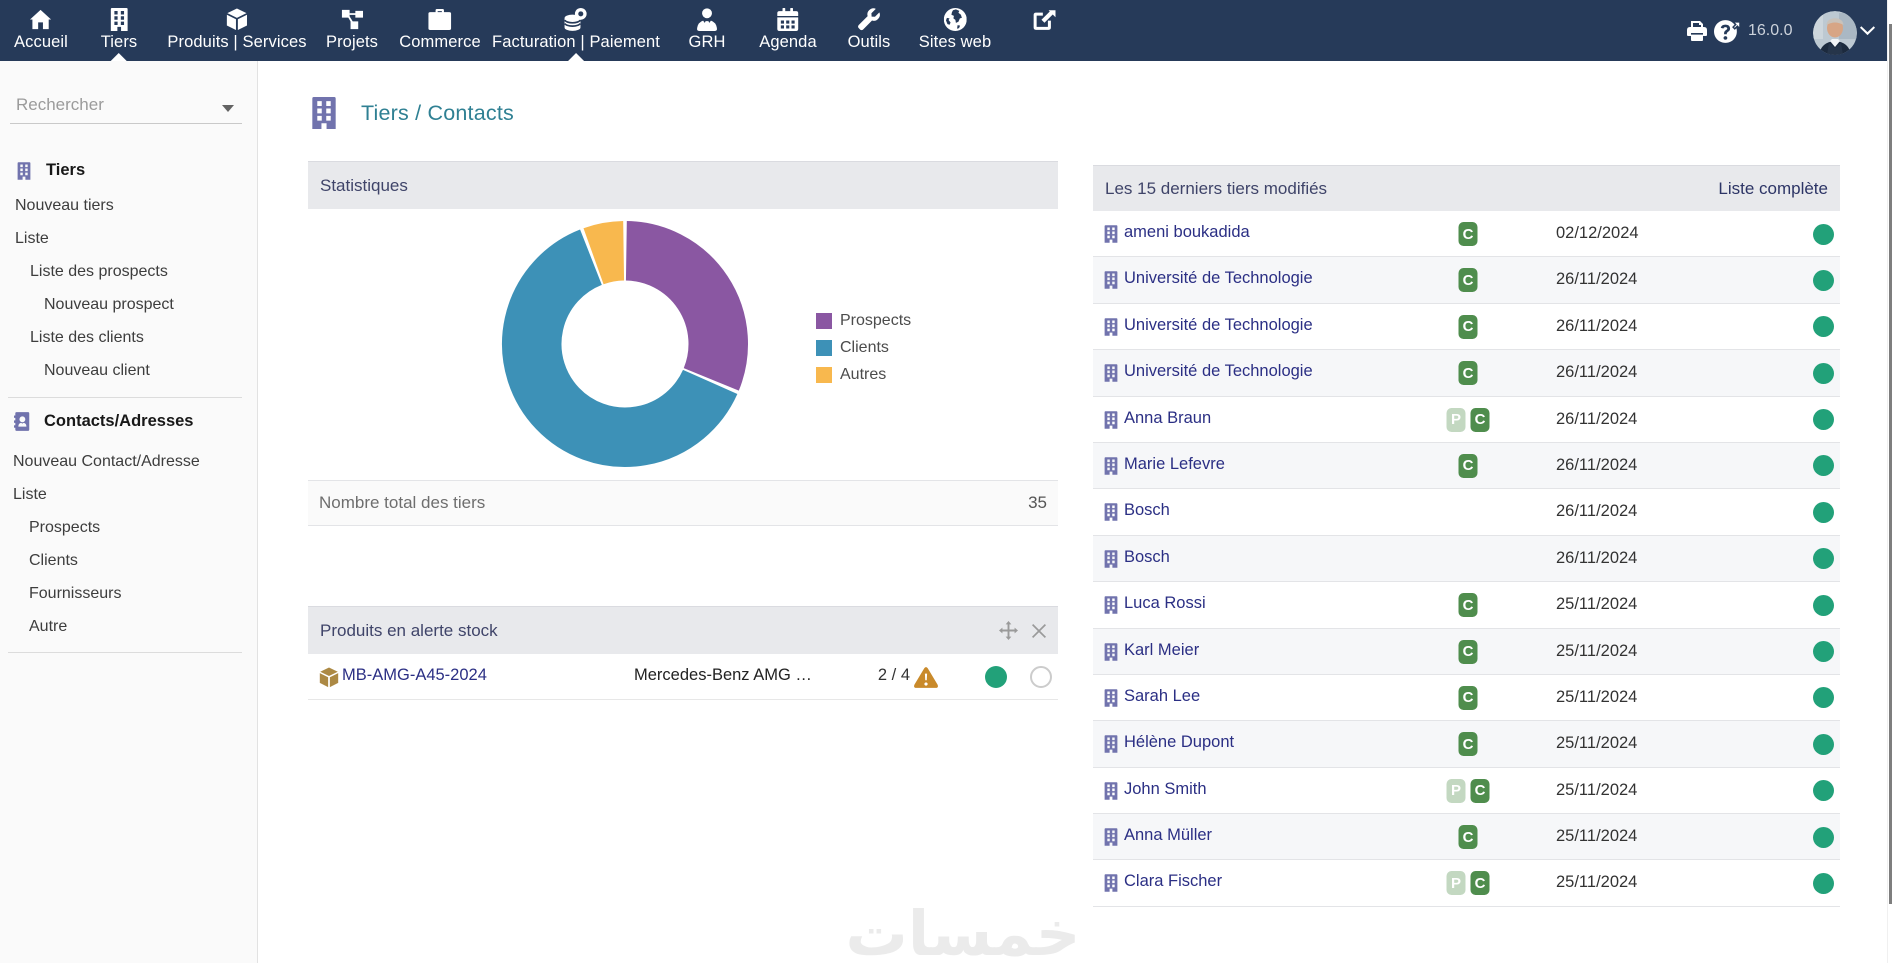 This screenshot has height=963, width=1892. I want to click on donut-slice-clients, so click(620, 348).